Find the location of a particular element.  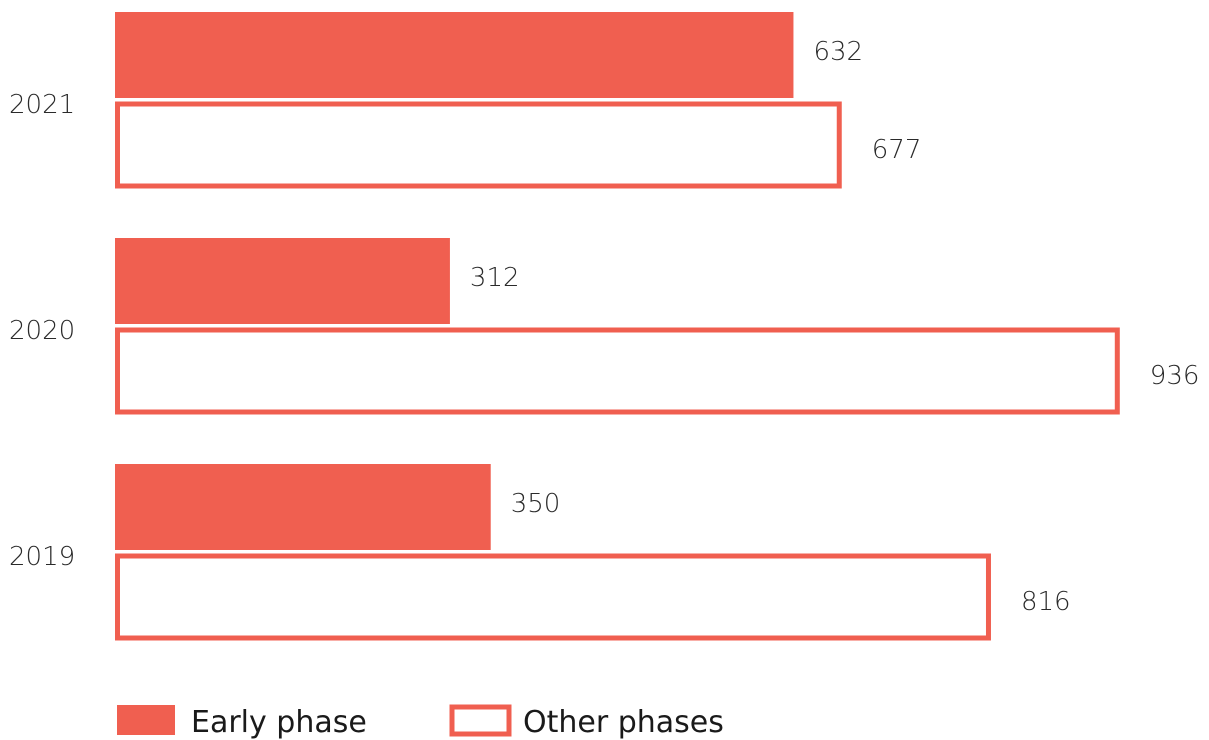

bar-early-phase-2019 is located at coordinates (303, 507).